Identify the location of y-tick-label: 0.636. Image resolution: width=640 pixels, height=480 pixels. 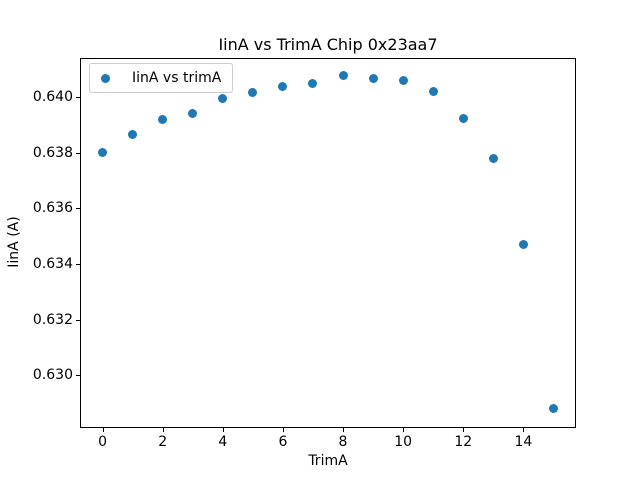
(52, 208).